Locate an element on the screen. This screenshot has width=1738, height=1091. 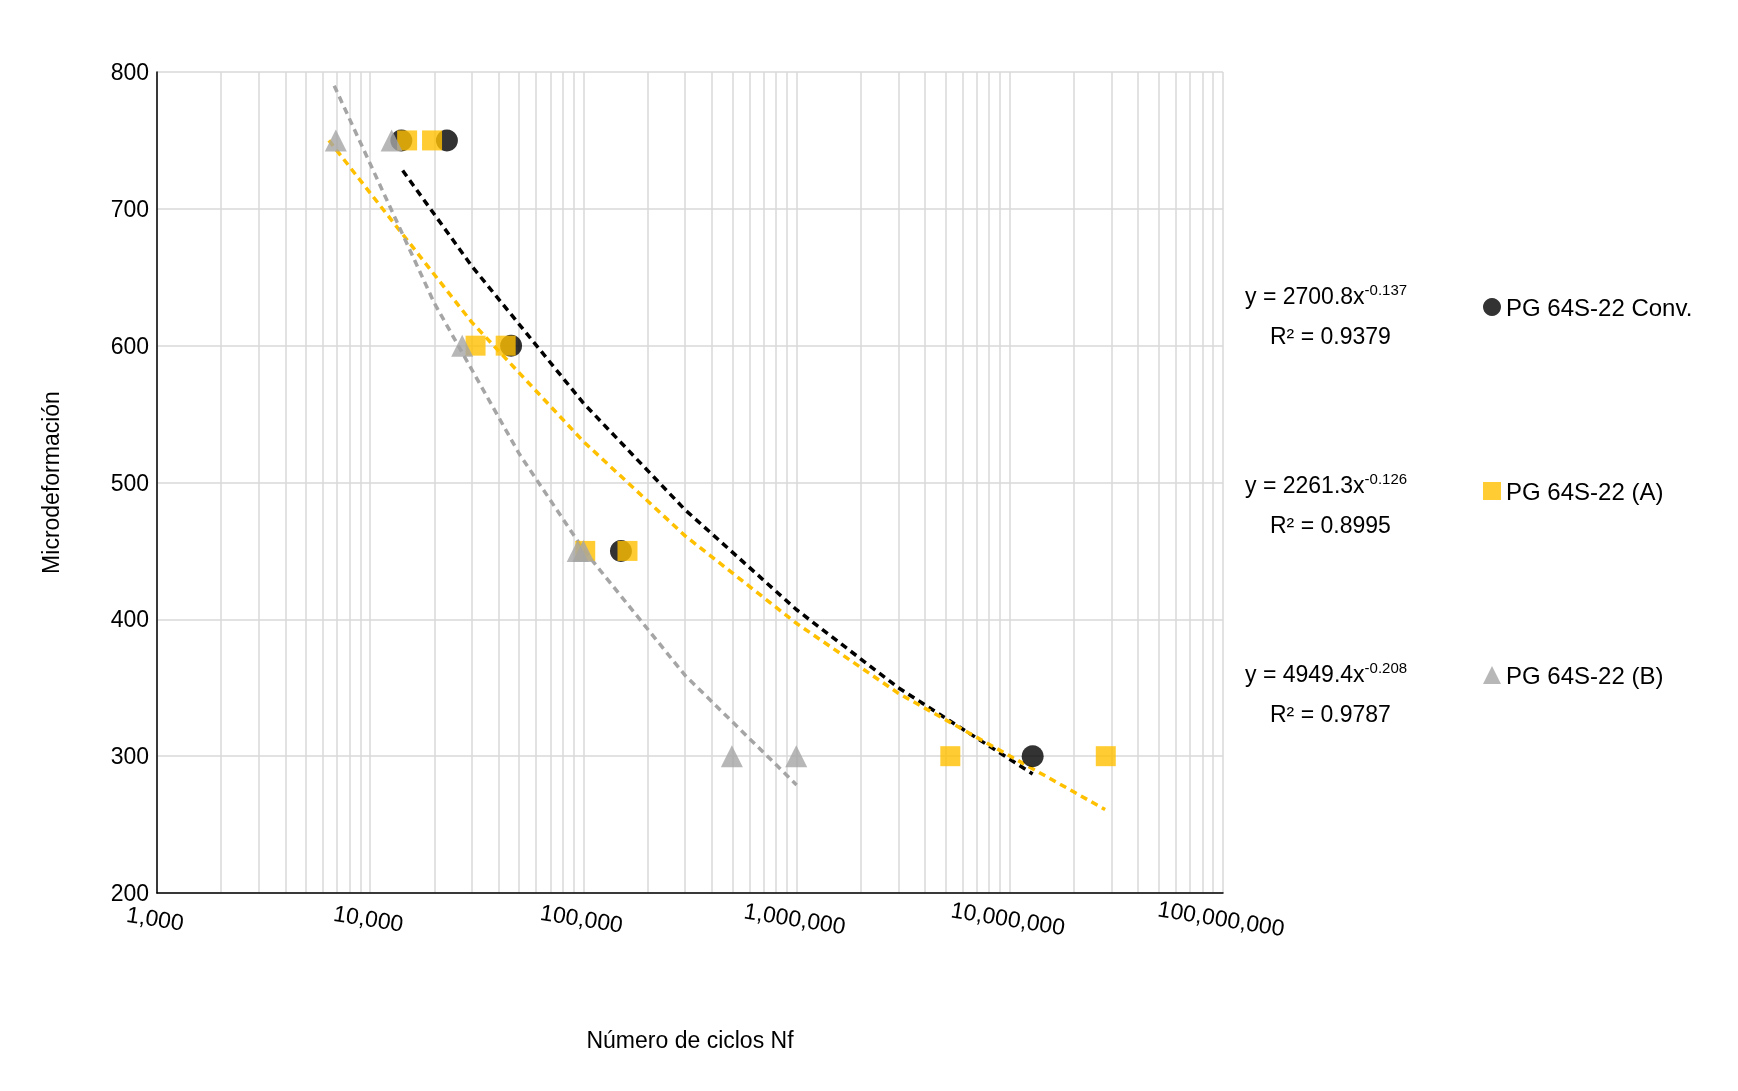
legend-label: PG 64S-22 Conv. is located at coordinates (1599, 307).